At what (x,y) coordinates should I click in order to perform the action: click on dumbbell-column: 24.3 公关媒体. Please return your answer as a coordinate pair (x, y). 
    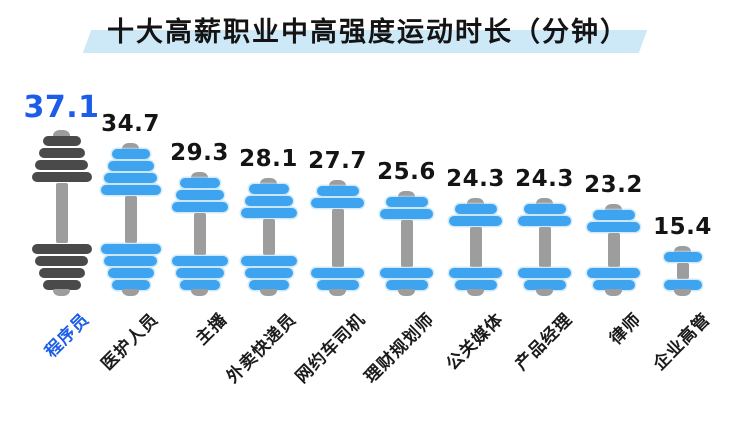
    Looking at the image, I should click on (475, 230).